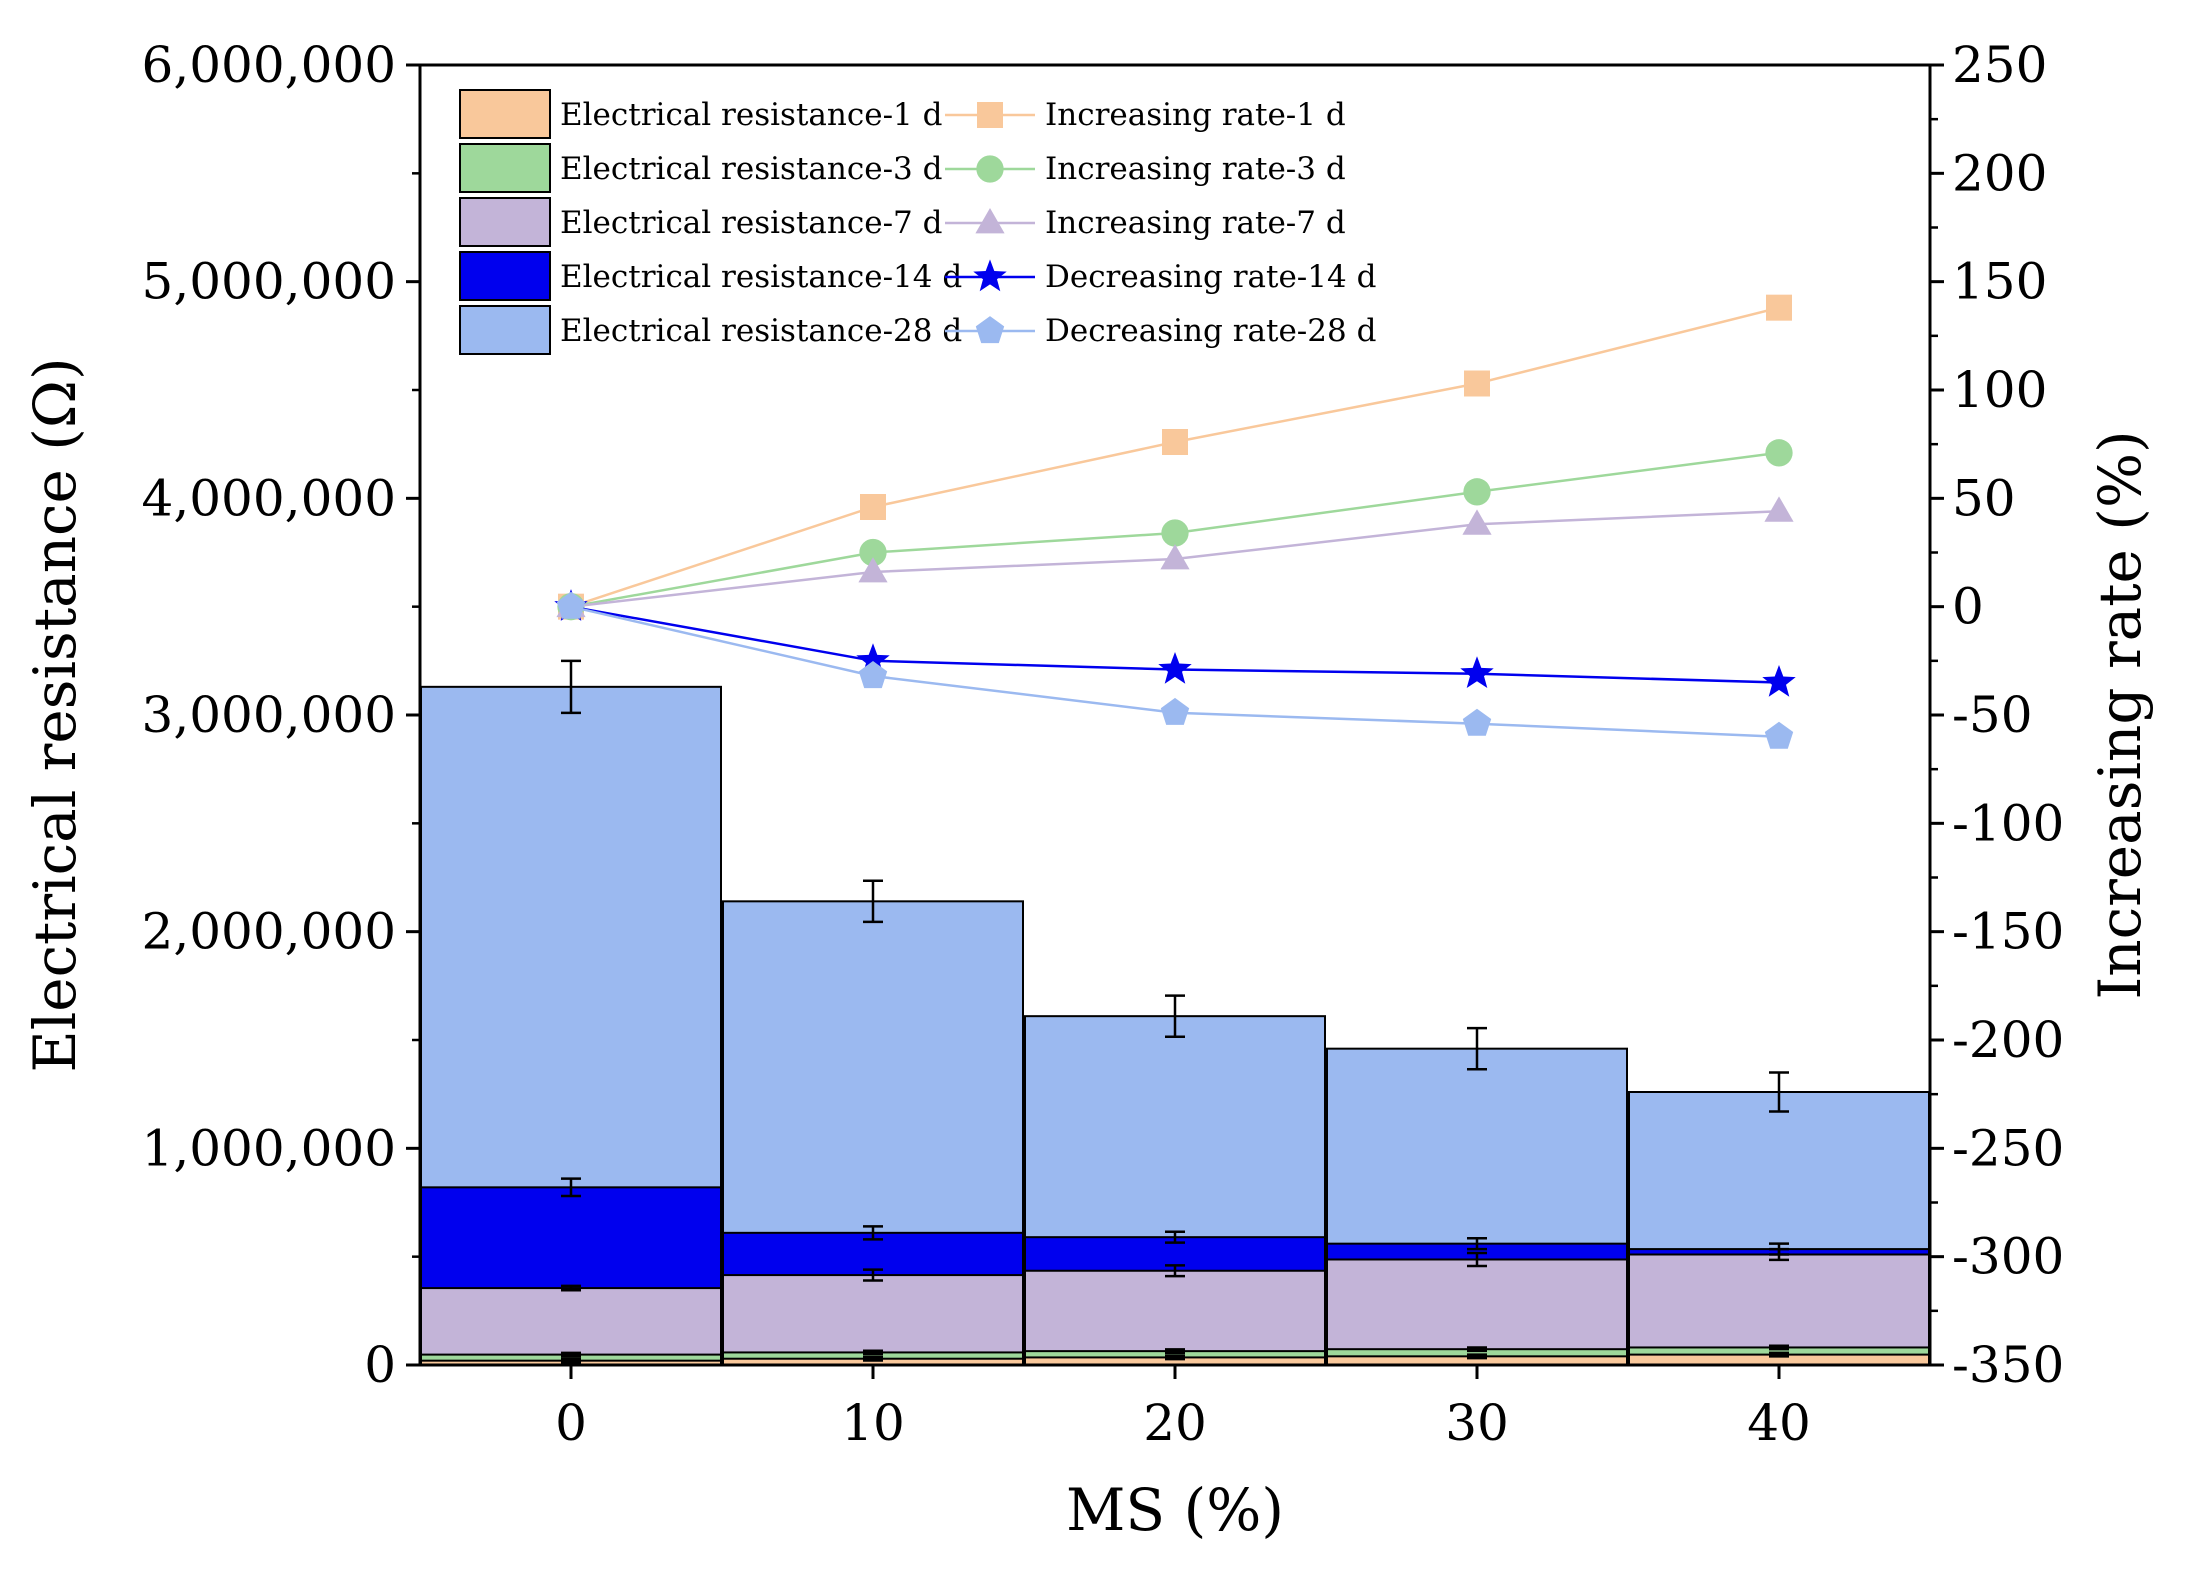 Image resolution: width=2201 pixels, height=1571 pixels. What do you see at coordinates (2008, 932) in the screenshot?
I see `y2-tick-label: -150` at bounding box center [2008, 932].